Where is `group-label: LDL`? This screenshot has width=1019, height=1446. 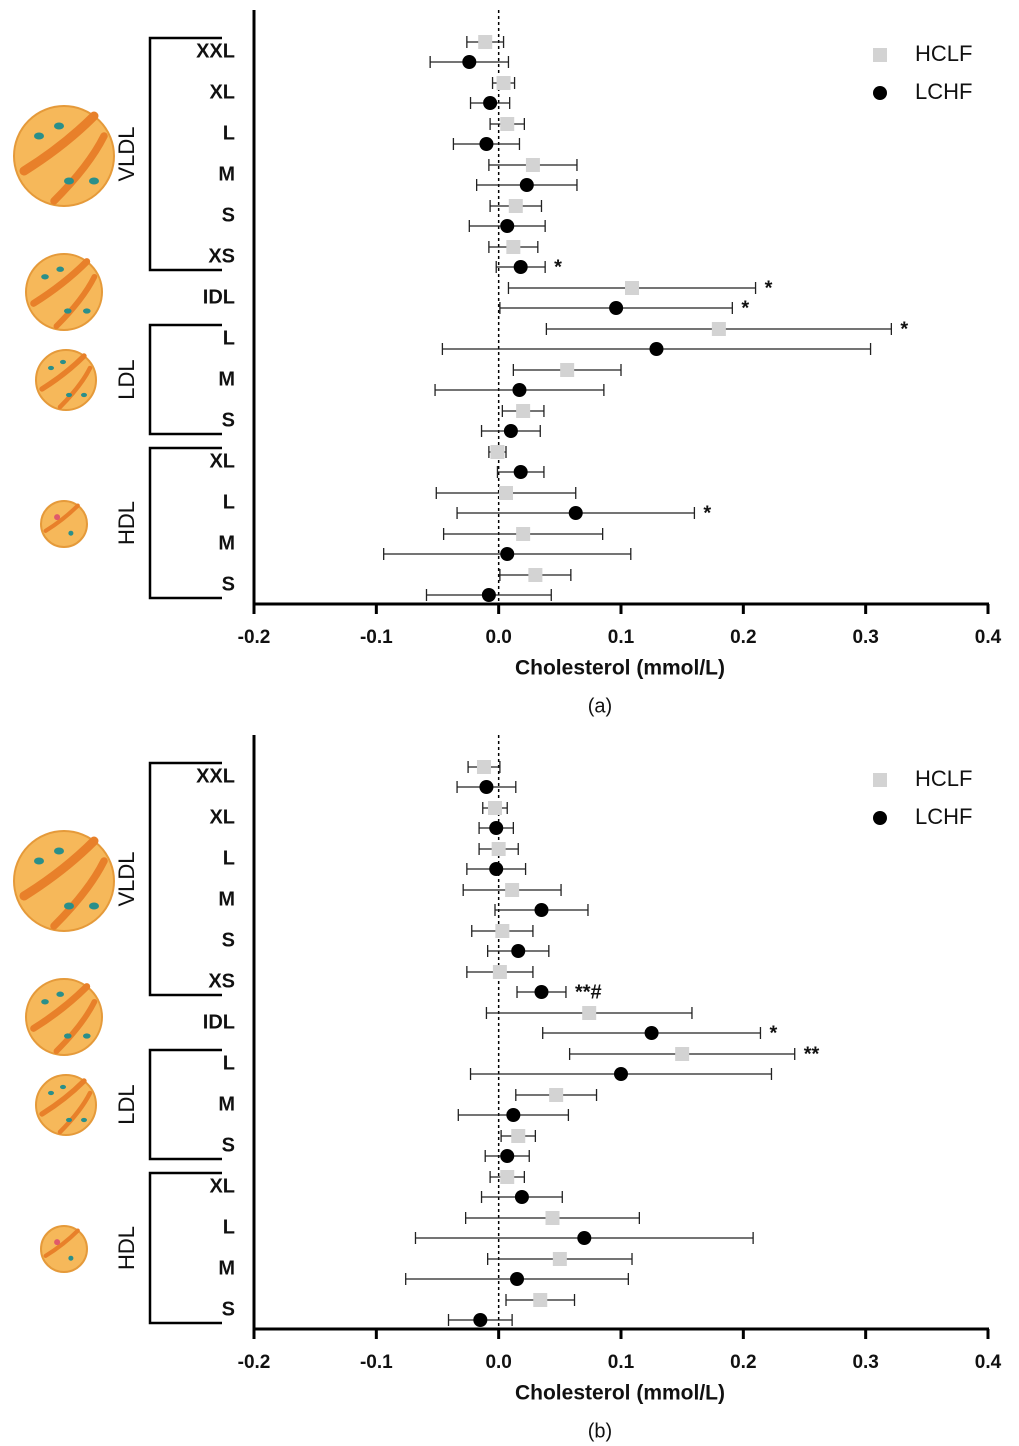 group-label: LDL is located at coordinates (126, 379).